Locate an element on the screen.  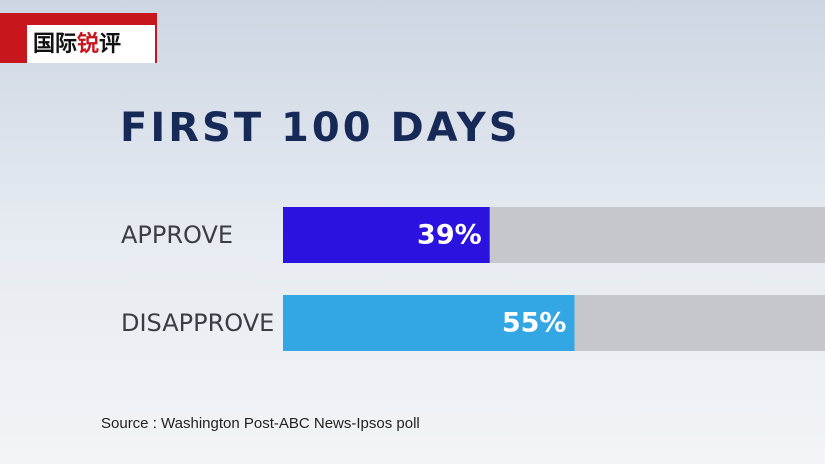
category-label: DISAPPROVE is located at coordinates (197, 323).